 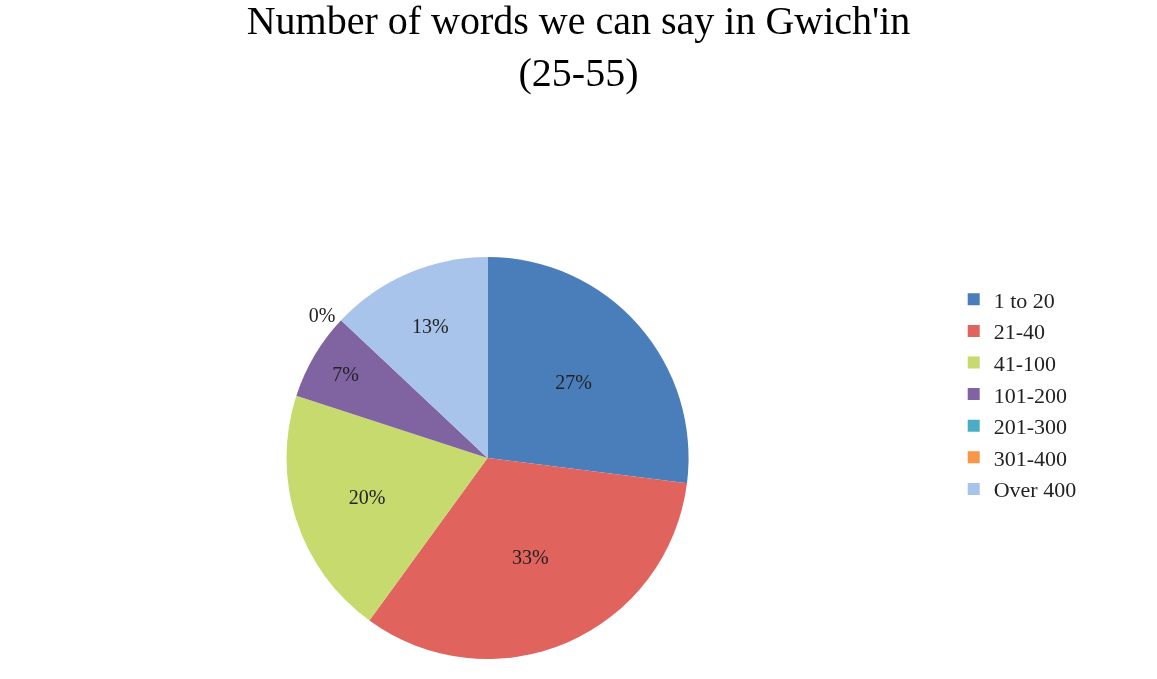 I want to click on legend-label: Over 400, so click(x=1035, y=490).